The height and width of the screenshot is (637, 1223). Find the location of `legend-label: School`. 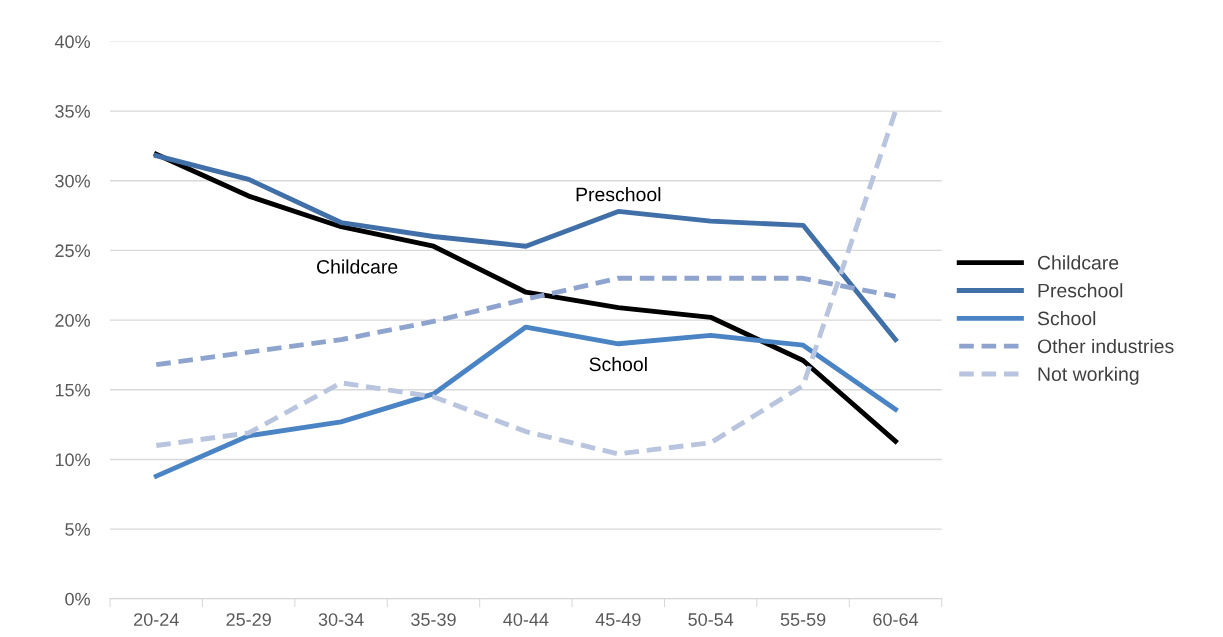

legend-label: School is located at coordinates (1066, 318).